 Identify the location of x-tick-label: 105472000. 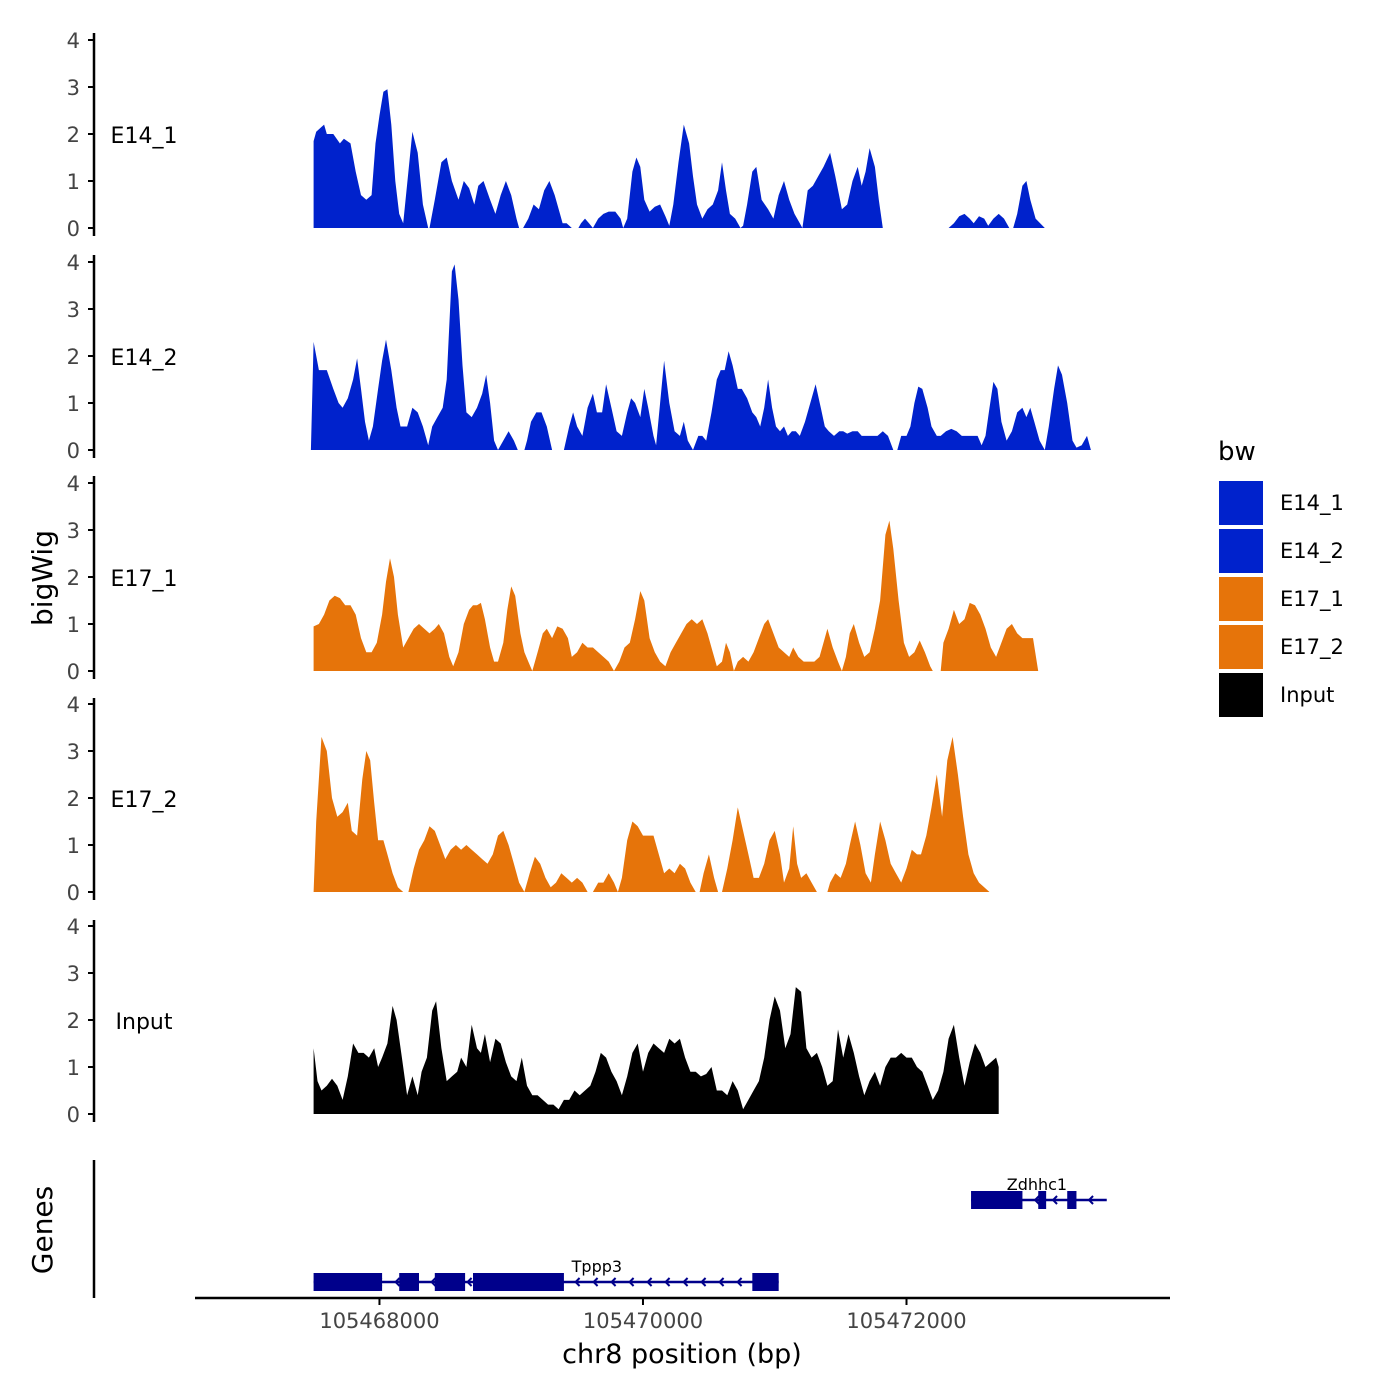
(906, 1321).